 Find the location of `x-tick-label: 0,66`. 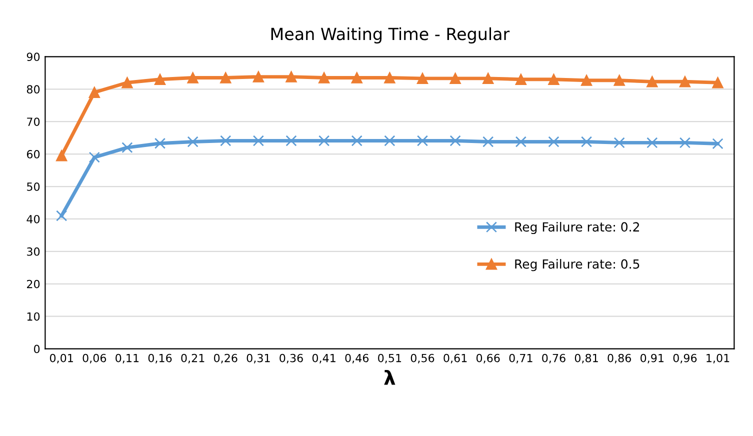

x-tick-label: 0,66 is located at coordinates (488, 359).